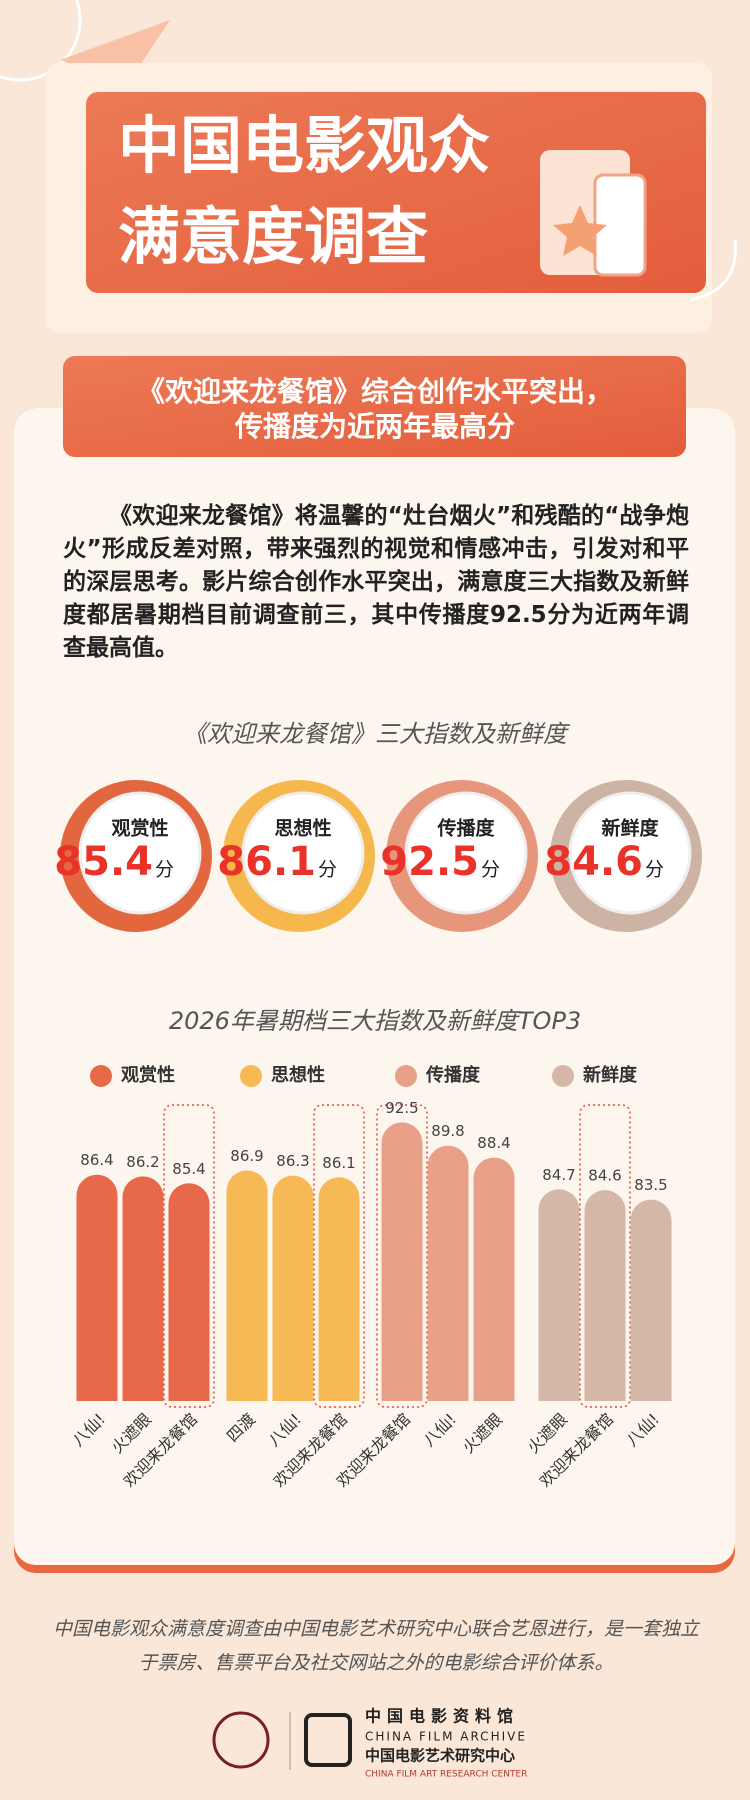 The height and width of the screenshot is (1800, 750). Describe the element at coordinates (446, 1737) in the screenshot. I see `org-name: CHINA FILM ARCHIVE` at that location.